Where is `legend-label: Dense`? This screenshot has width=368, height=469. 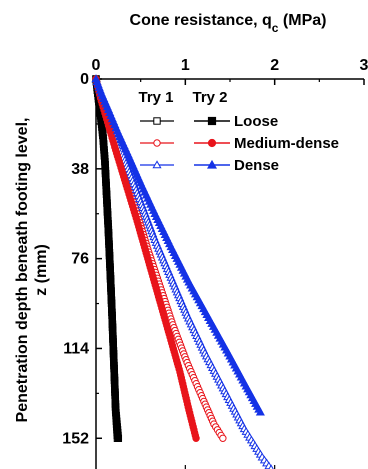 legend-label: Dense is located at coordinates (256, 165).